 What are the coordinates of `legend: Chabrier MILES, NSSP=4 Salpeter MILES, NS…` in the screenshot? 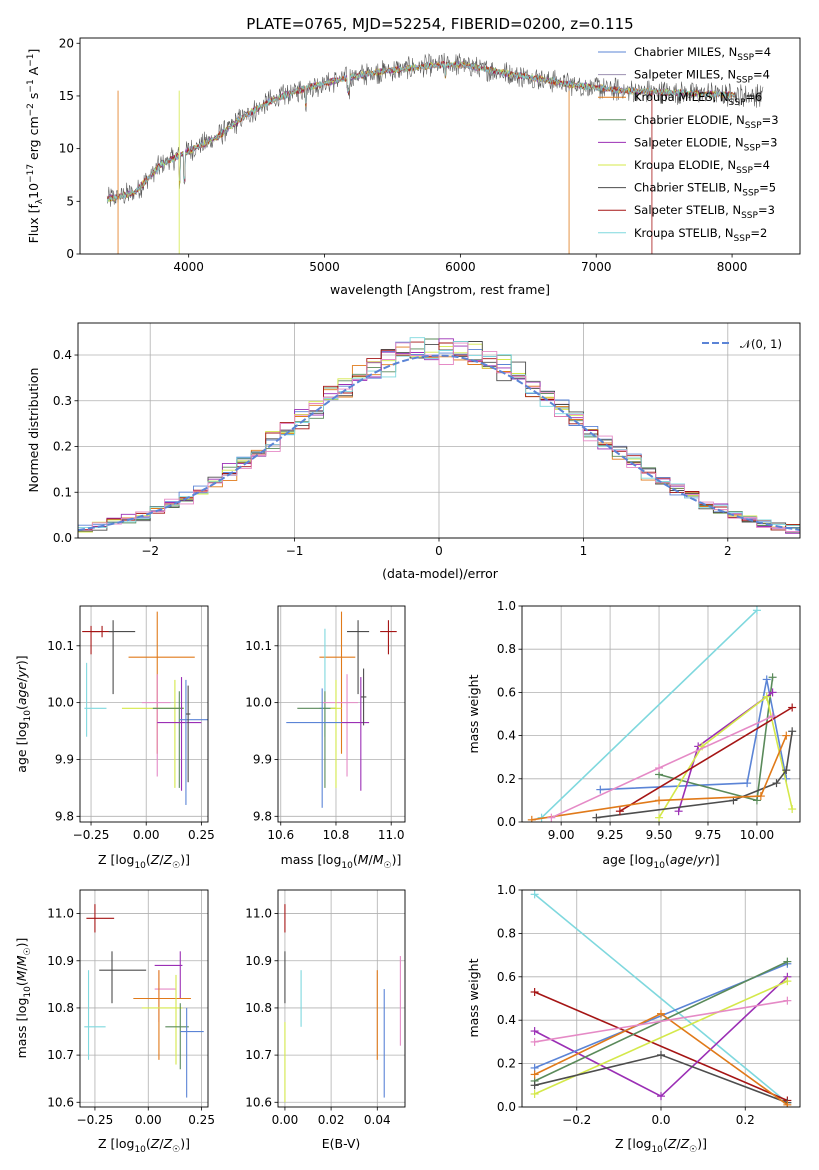 It's located at (688, 144).